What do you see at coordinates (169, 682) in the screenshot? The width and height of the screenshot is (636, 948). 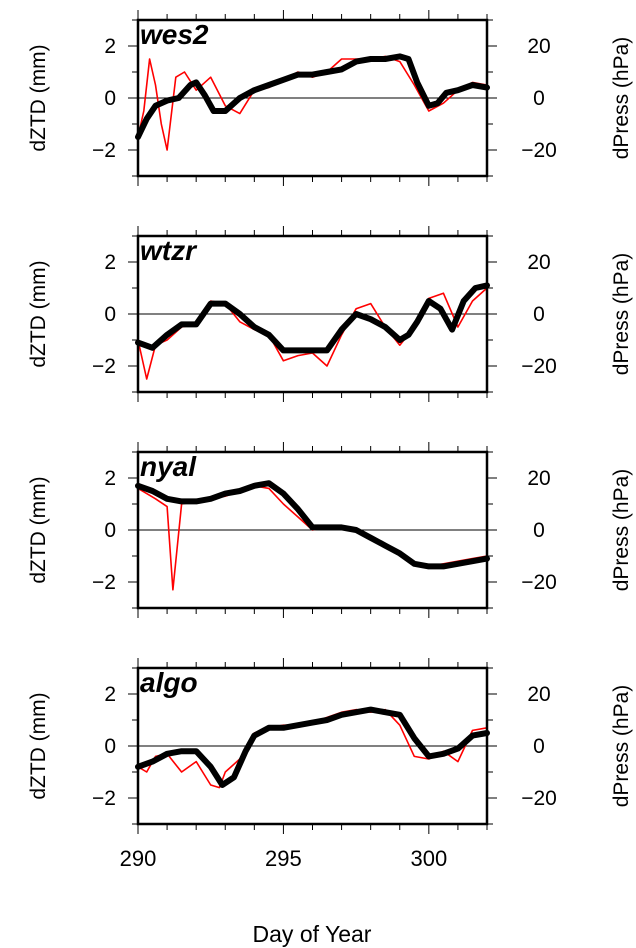 I see `station-label: algo` at bounding box center [169, 682].